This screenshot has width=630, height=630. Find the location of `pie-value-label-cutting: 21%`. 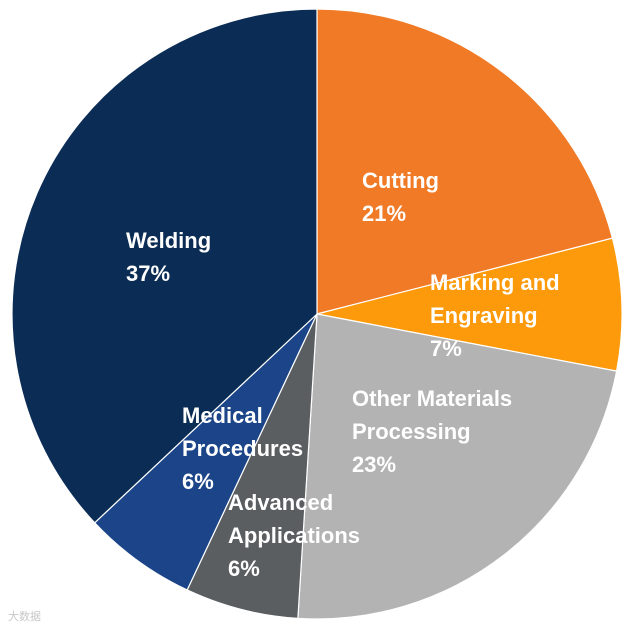

pie-value-label-cutting: 21% is located at coordinates (384, 213).